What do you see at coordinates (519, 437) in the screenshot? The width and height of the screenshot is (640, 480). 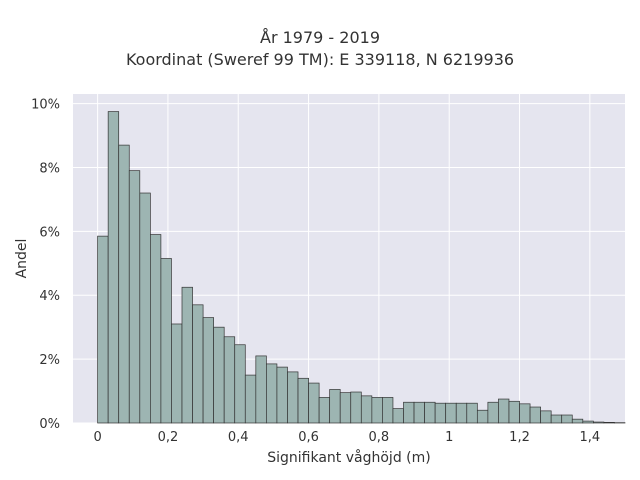 I see `x-tick-label: 1,2` at bounding box center [519, 437].